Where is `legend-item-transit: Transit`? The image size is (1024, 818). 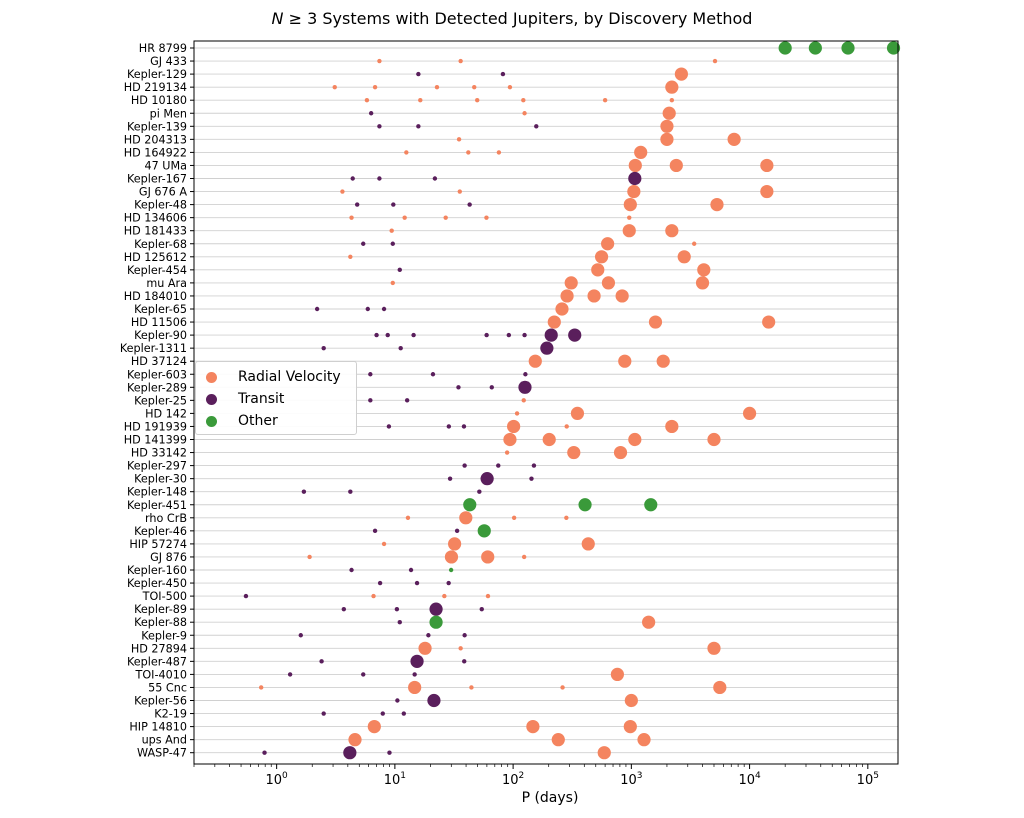 legend-item-transit: Transit is located at coordinates (245, 399).